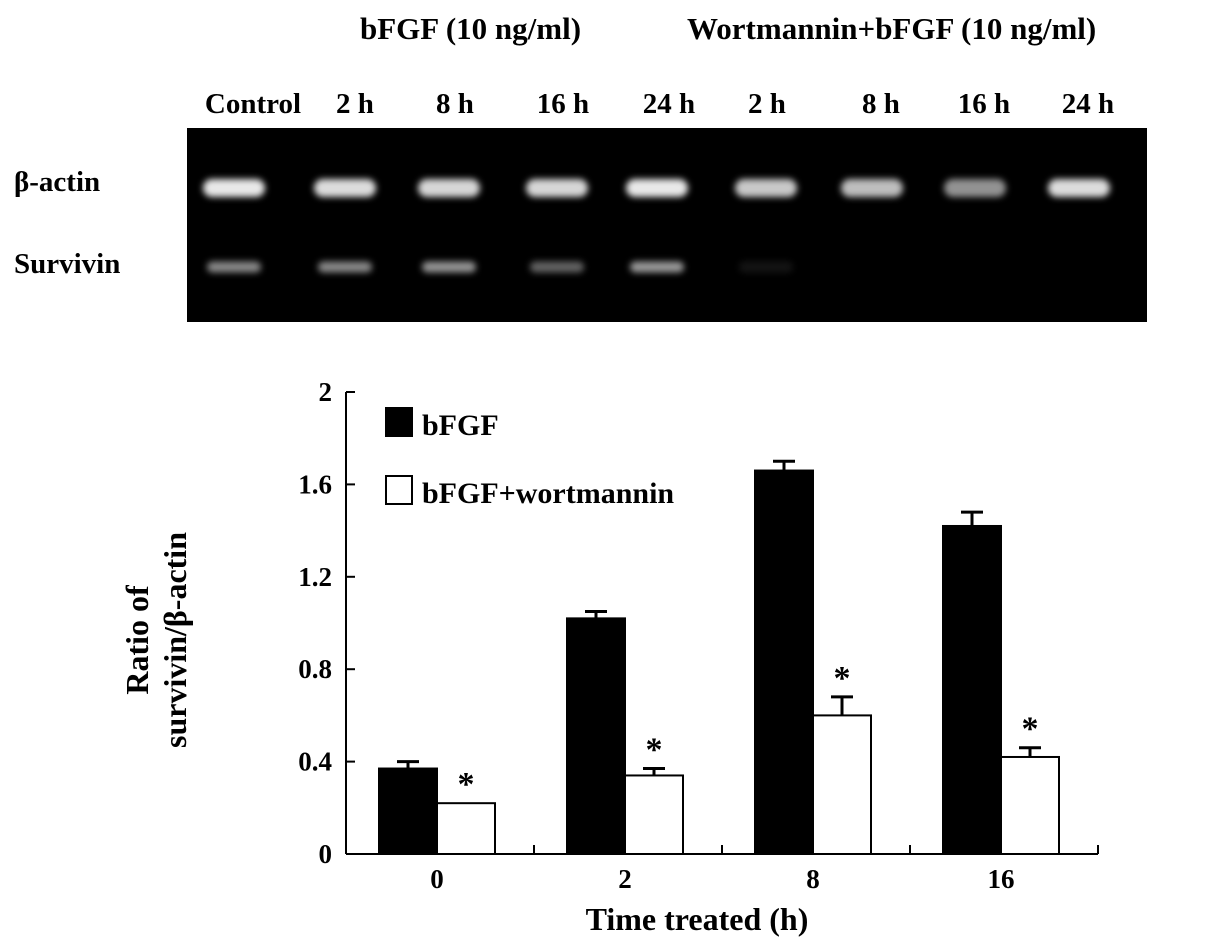 The height and width of the screenshot is (944, 1205). What do you see at coordinates (137, 640) in the screenshot?
I see `y-axis-label-line-1: Ratio of` at bounding box center [137, 640].